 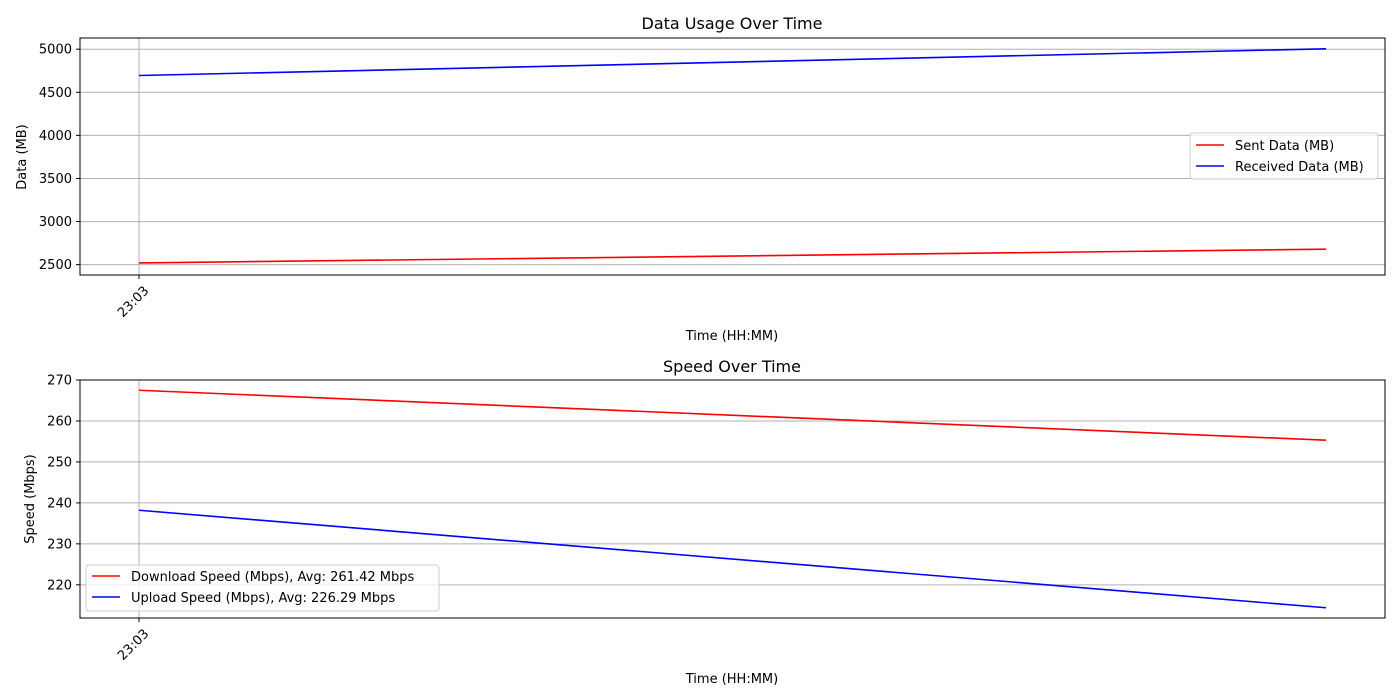 I want to click on y-tick-label: 230, so click(x=59, y=544).